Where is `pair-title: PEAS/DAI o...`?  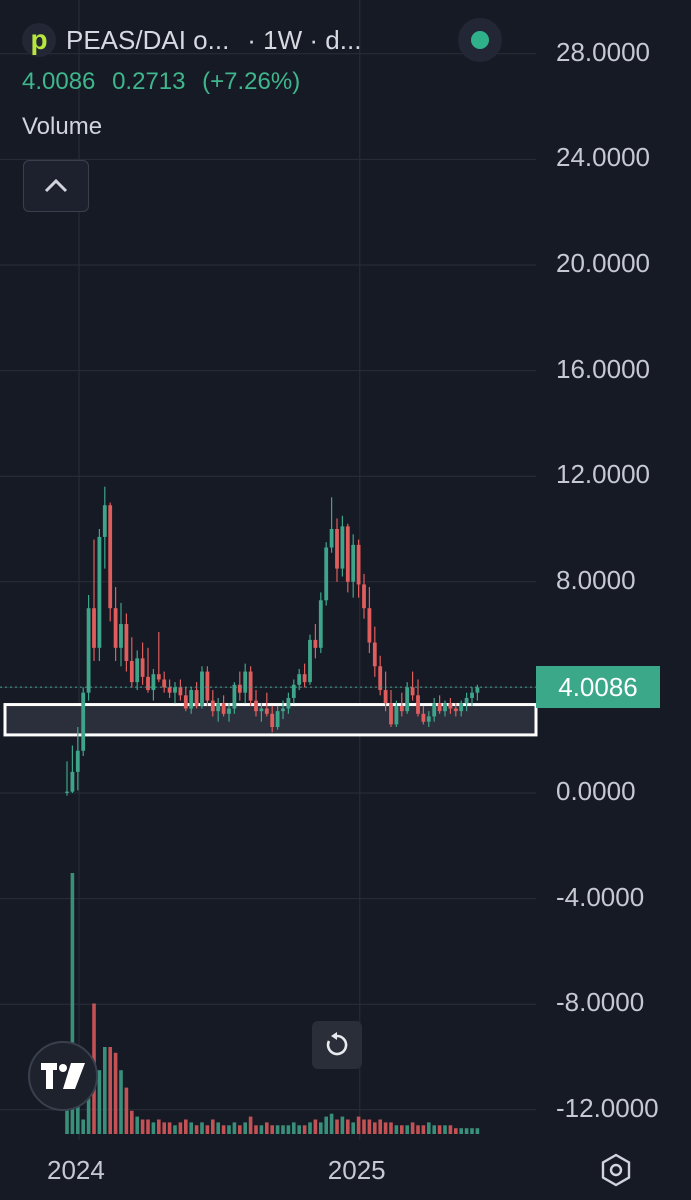
pair-title: PEAS/DAI o... is located at coordinates (148, 39).